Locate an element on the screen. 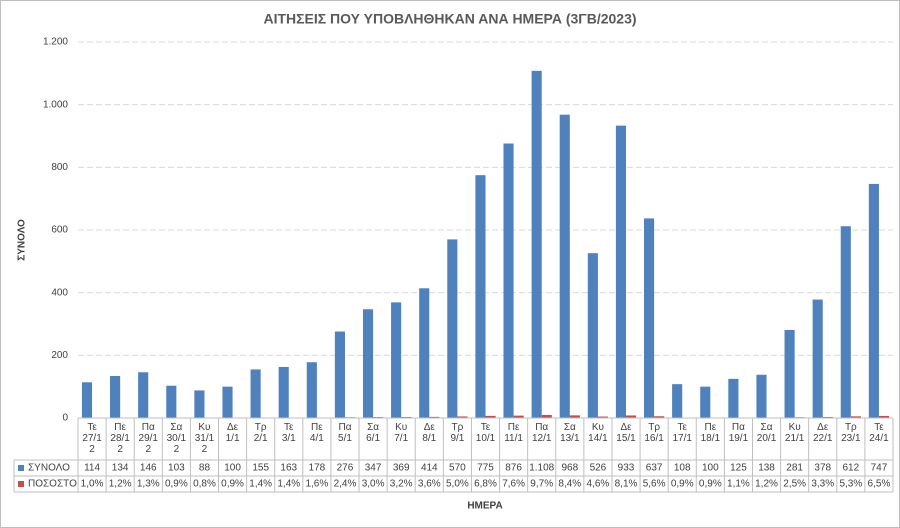  x-tick-label-line: 2/1 is located at coordinates (261, 438).